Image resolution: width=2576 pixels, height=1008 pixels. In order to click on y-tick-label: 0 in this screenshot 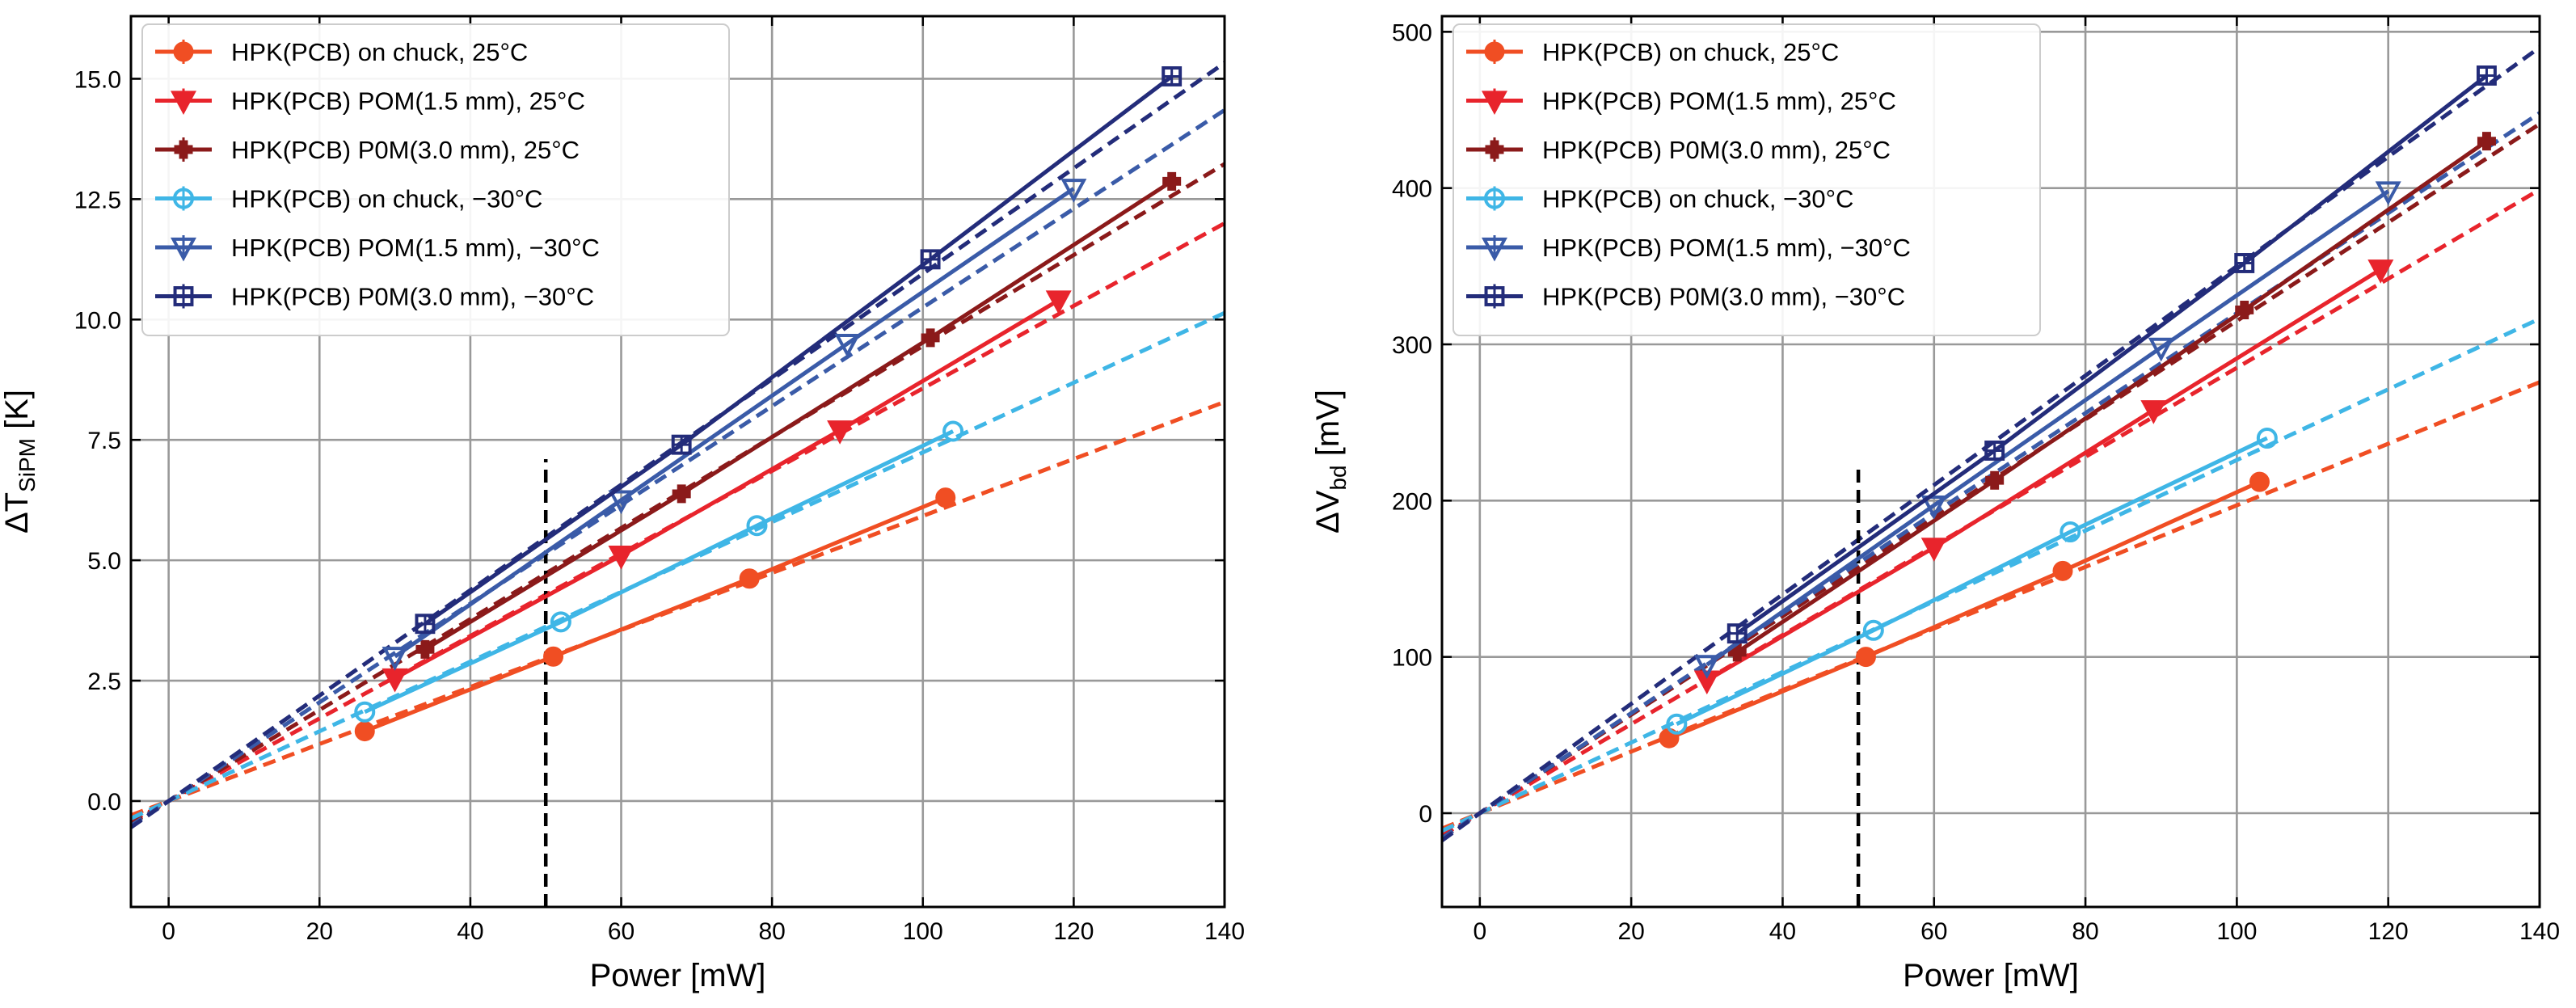, I will do `click(1425, 814)`.